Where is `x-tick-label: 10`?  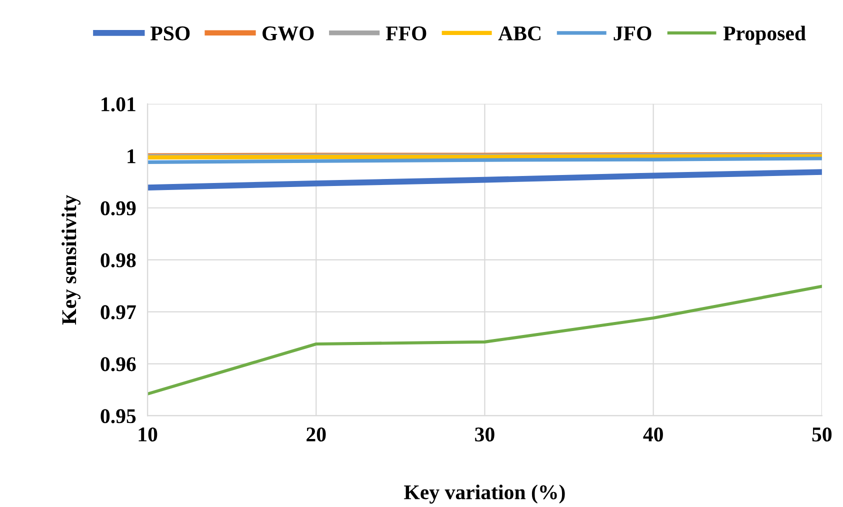 x-tick-label: 10 is located at coordinates (148, 434).